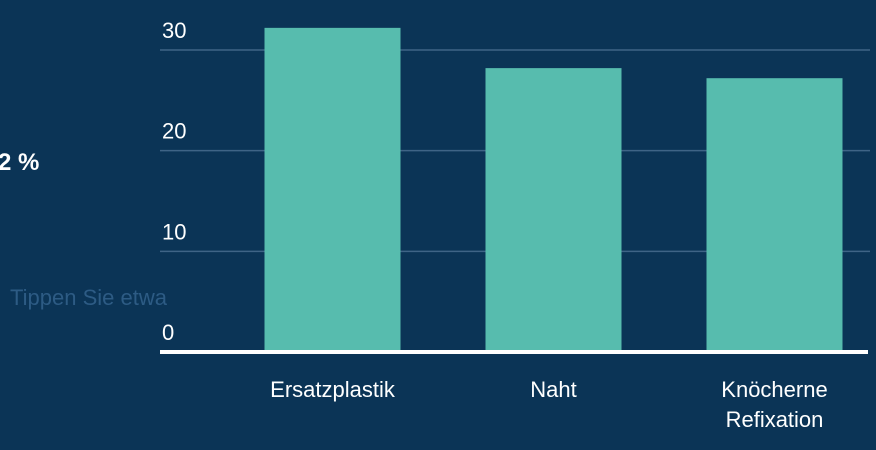 This screenshot has width=876, height=450. I want to click on score-text: 2 %, so click(19, 162).